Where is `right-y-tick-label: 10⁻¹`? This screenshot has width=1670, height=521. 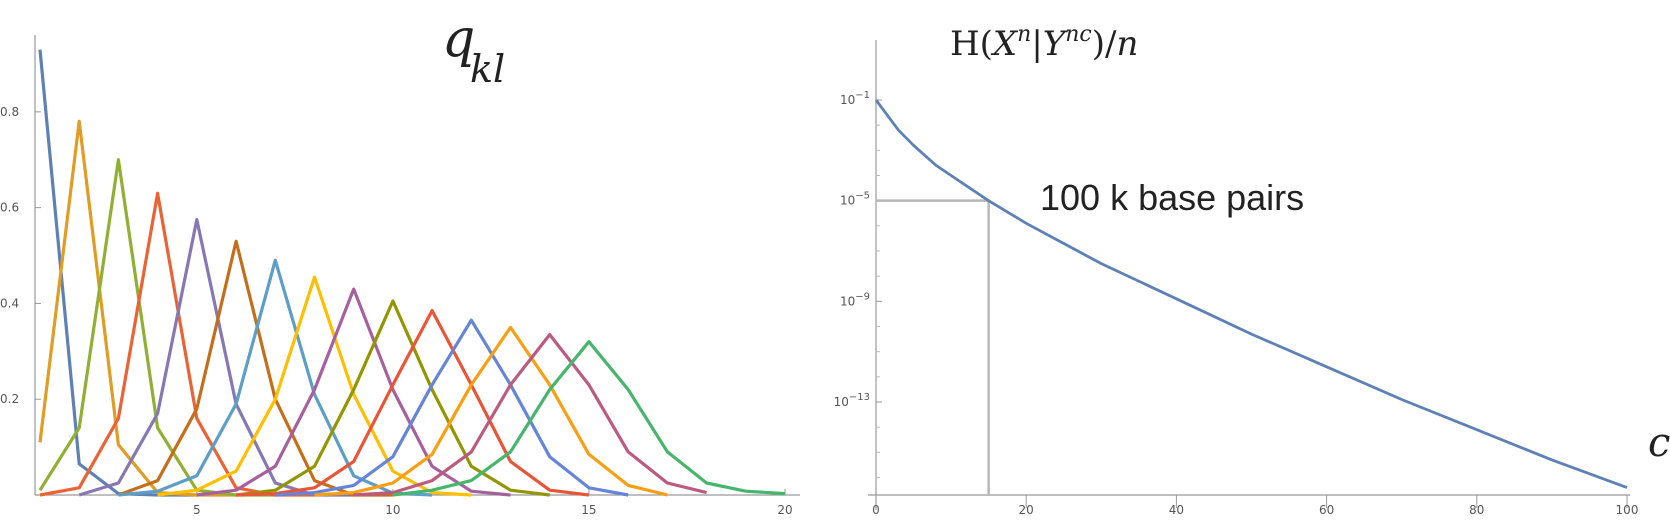
right-y-tick-label: 10⁻¹ is located at coordinates (855, 98).